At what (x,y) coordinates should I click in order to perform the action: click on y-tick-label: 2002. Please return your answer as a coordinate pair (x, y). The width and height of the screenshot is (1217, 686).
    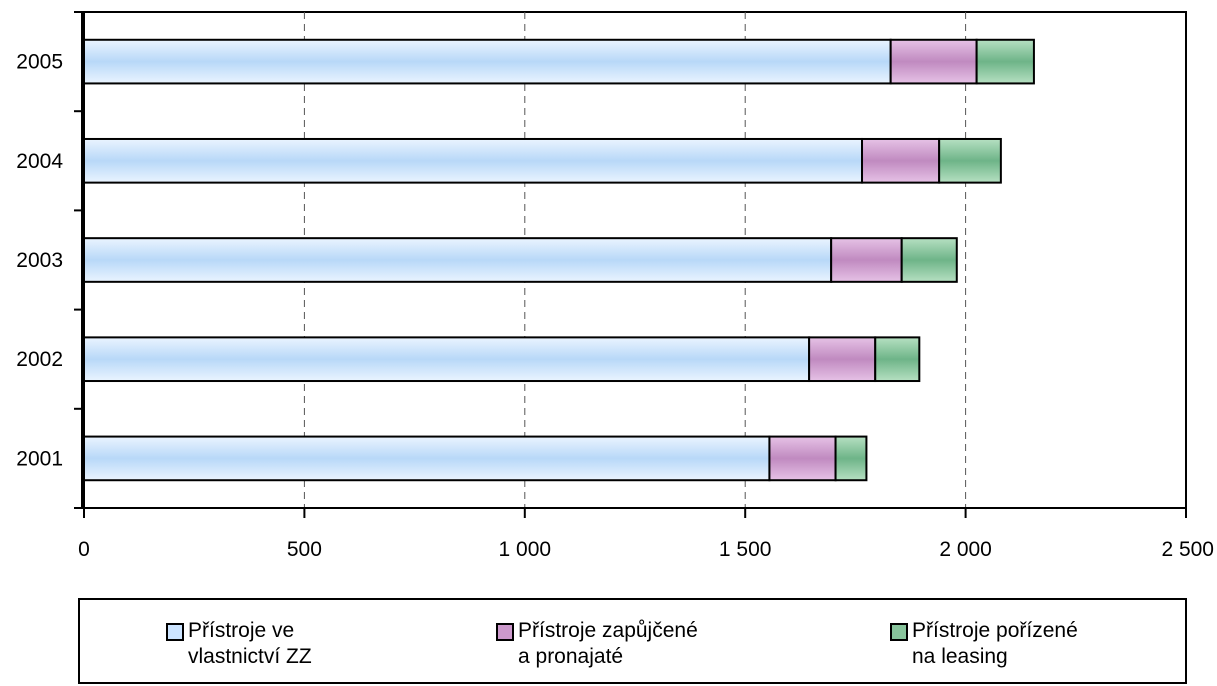
    Looking at the image, I should click on (39, 359).